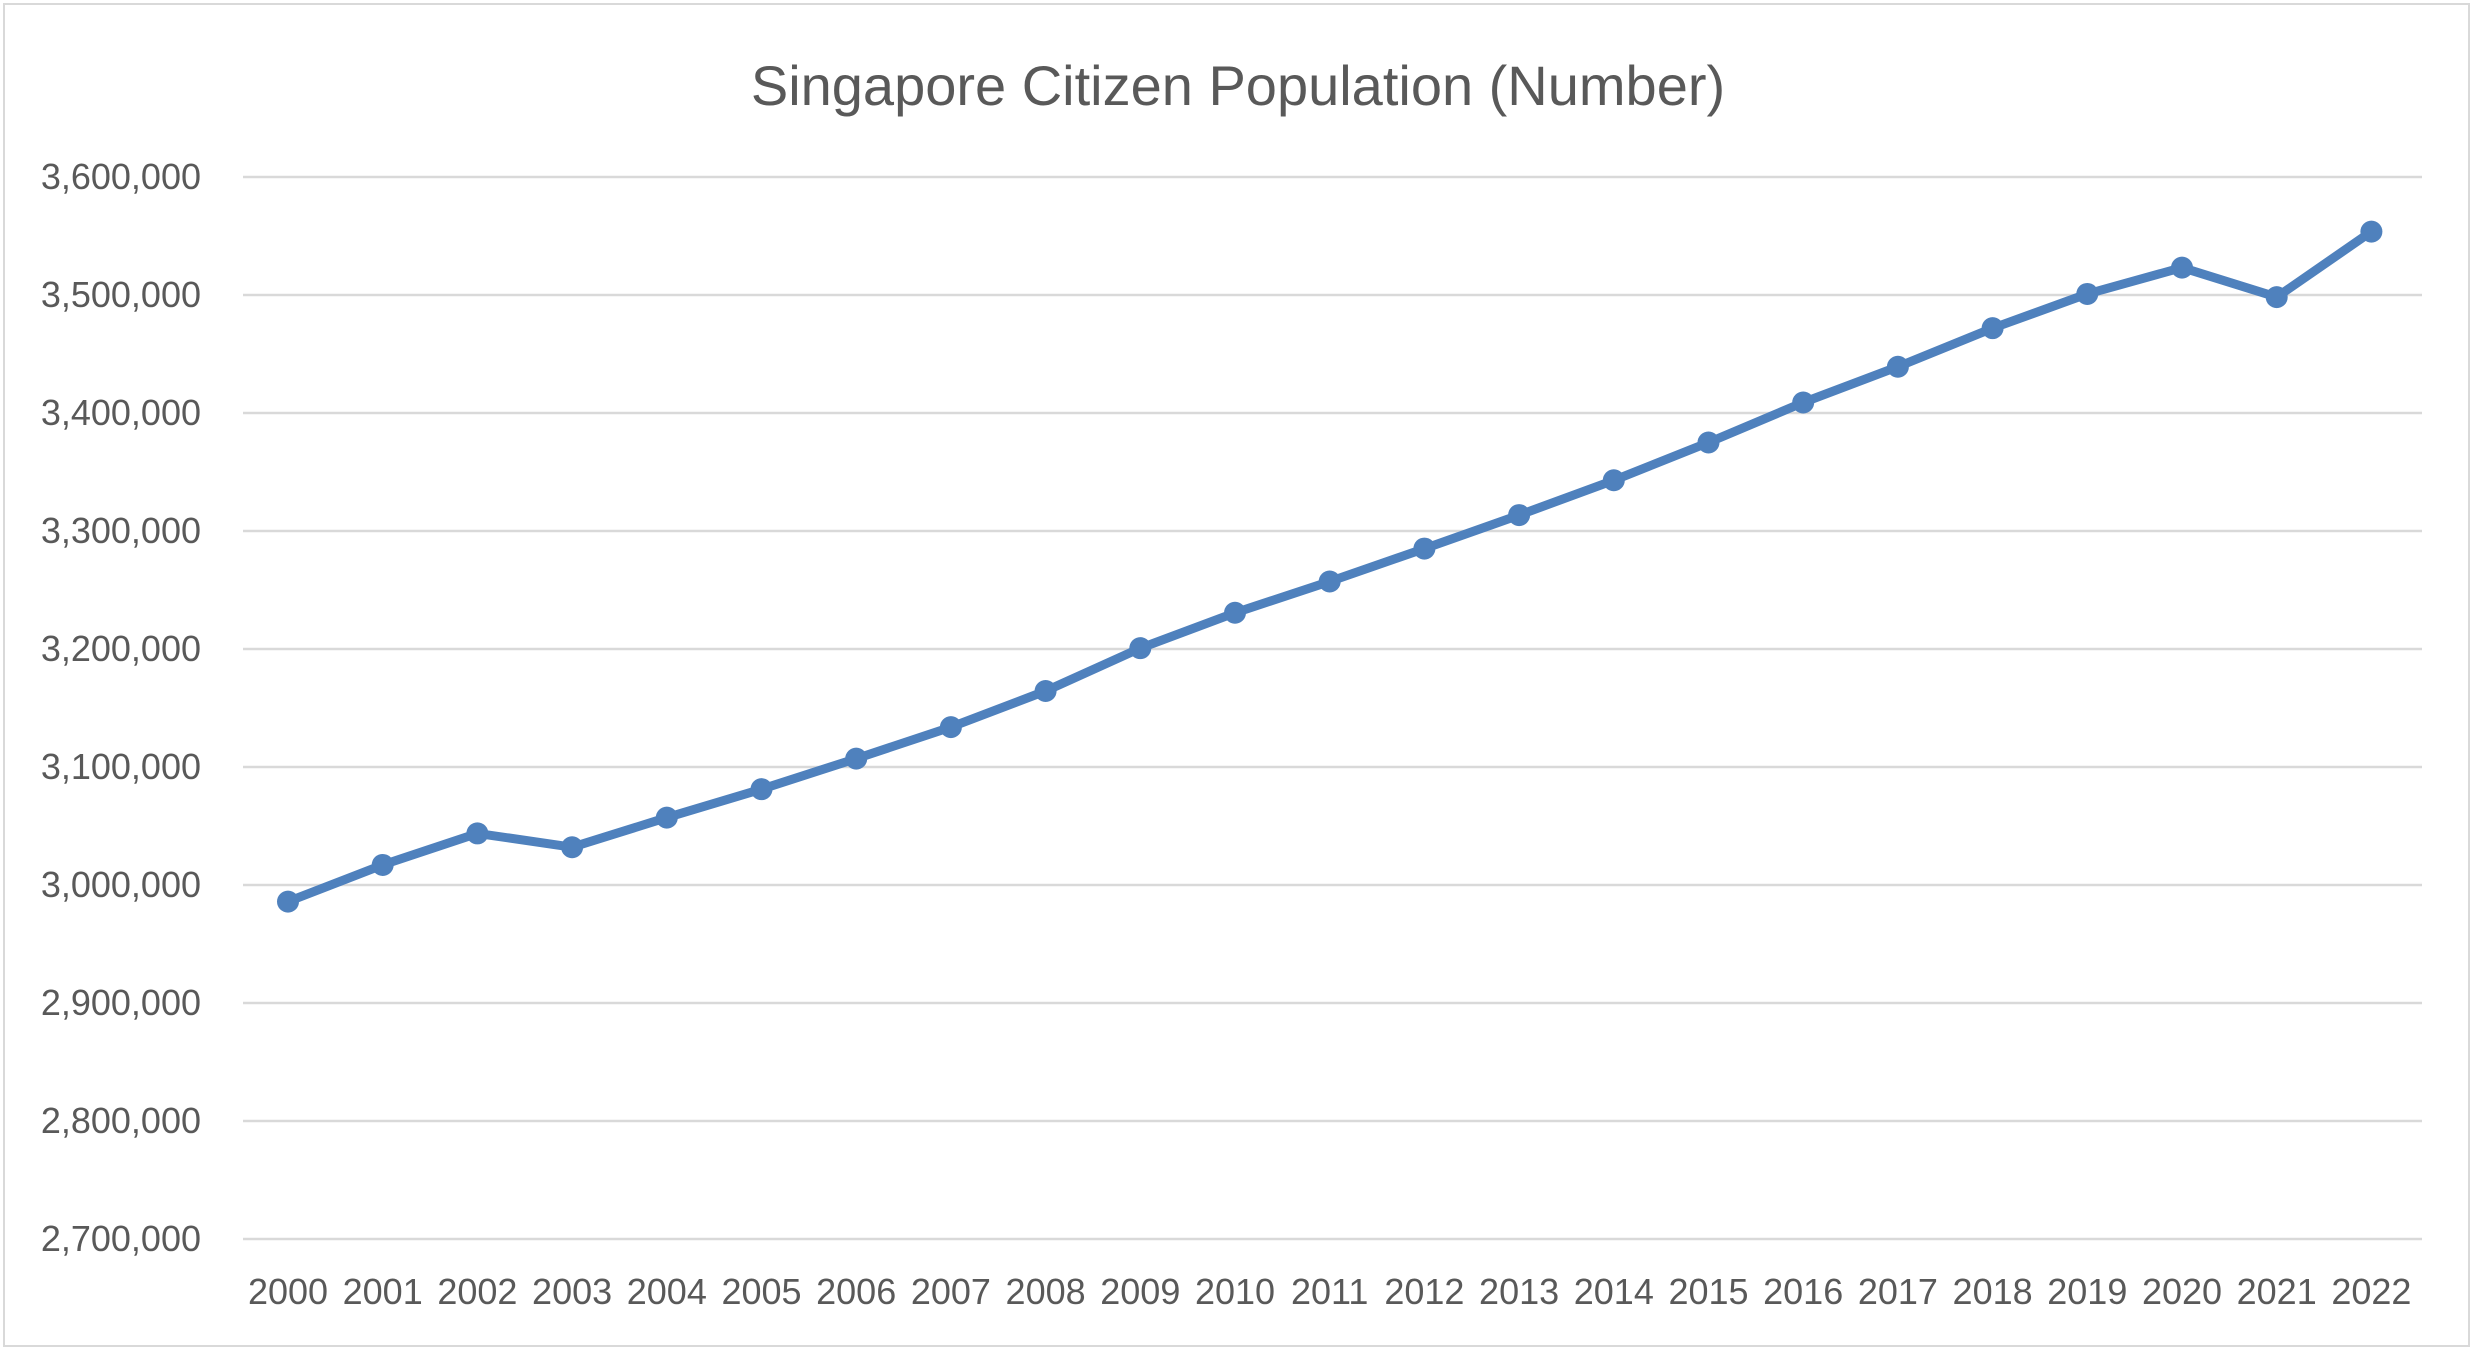 The height and width of the screenshot is (1352, 2475). Describe the element at coordinates (1614, 1291) in the screenshot. I see `x-tick-label: 2014` at that location.